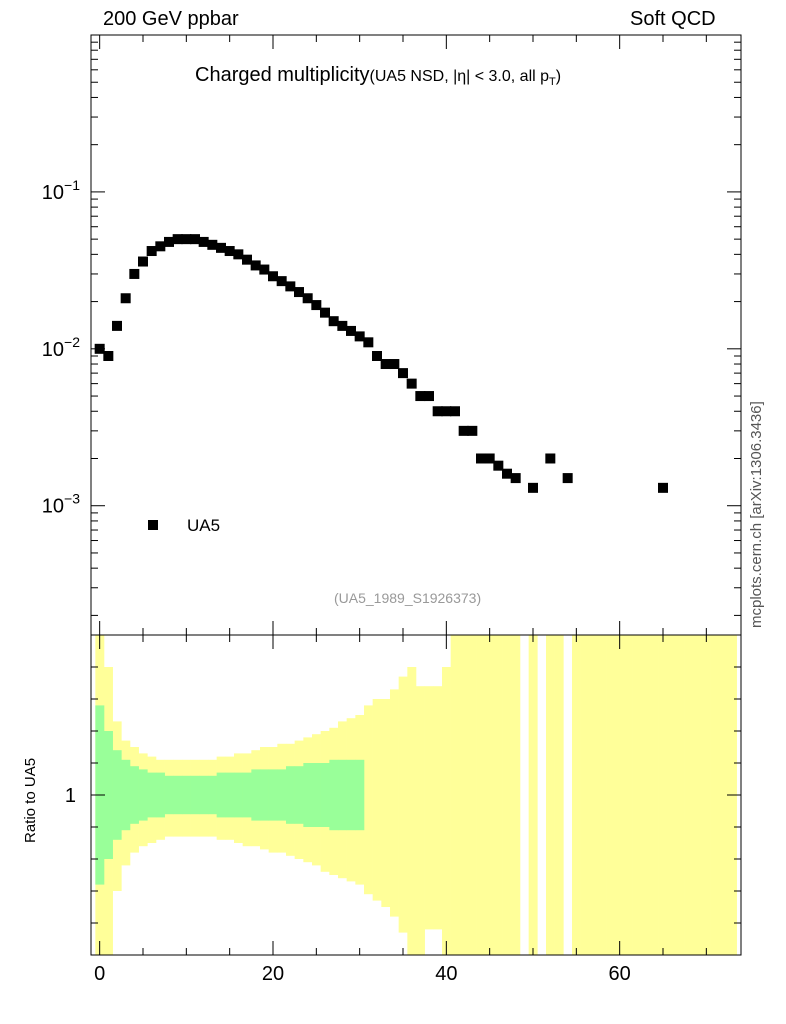 Image resolution: width=786 pixels, height=1024 pixels. What do you see at coordinates (282, 75) in the screenshot?
I see `chart-title-main: Charged multiplicity` at bounding box center [282, 75].